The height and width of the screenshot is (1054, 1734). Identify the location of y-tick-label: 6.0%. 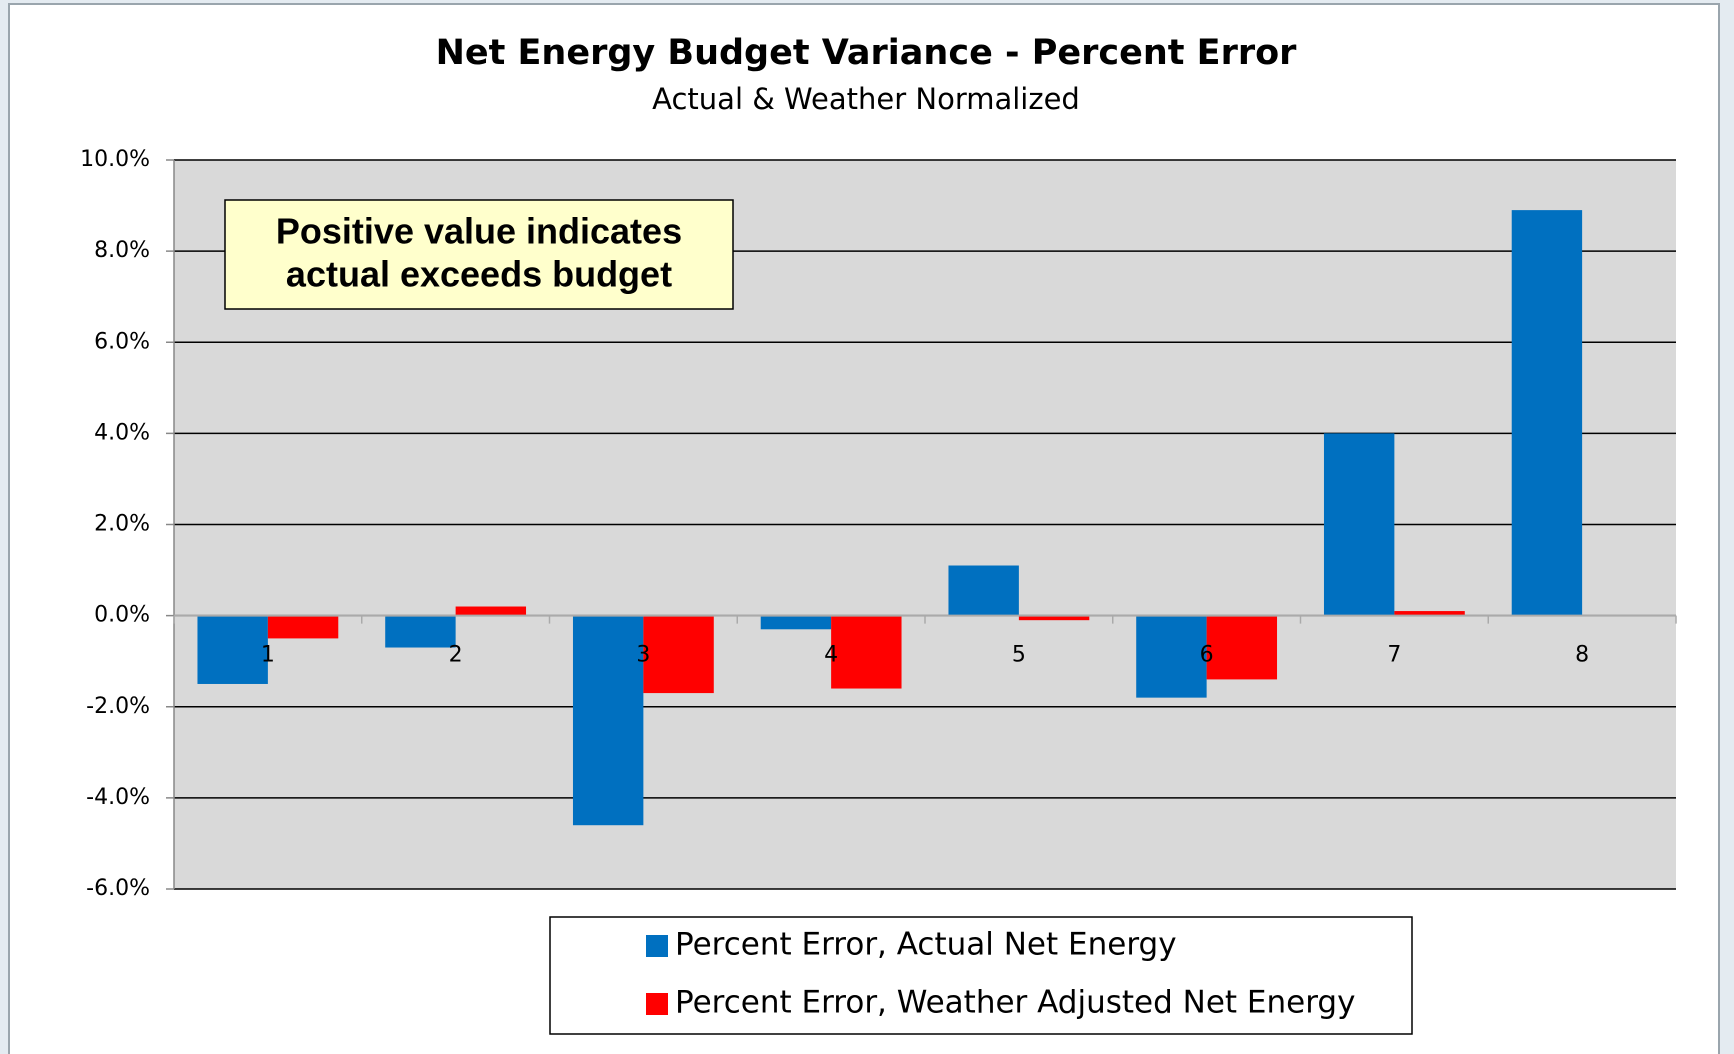
(122, 341).